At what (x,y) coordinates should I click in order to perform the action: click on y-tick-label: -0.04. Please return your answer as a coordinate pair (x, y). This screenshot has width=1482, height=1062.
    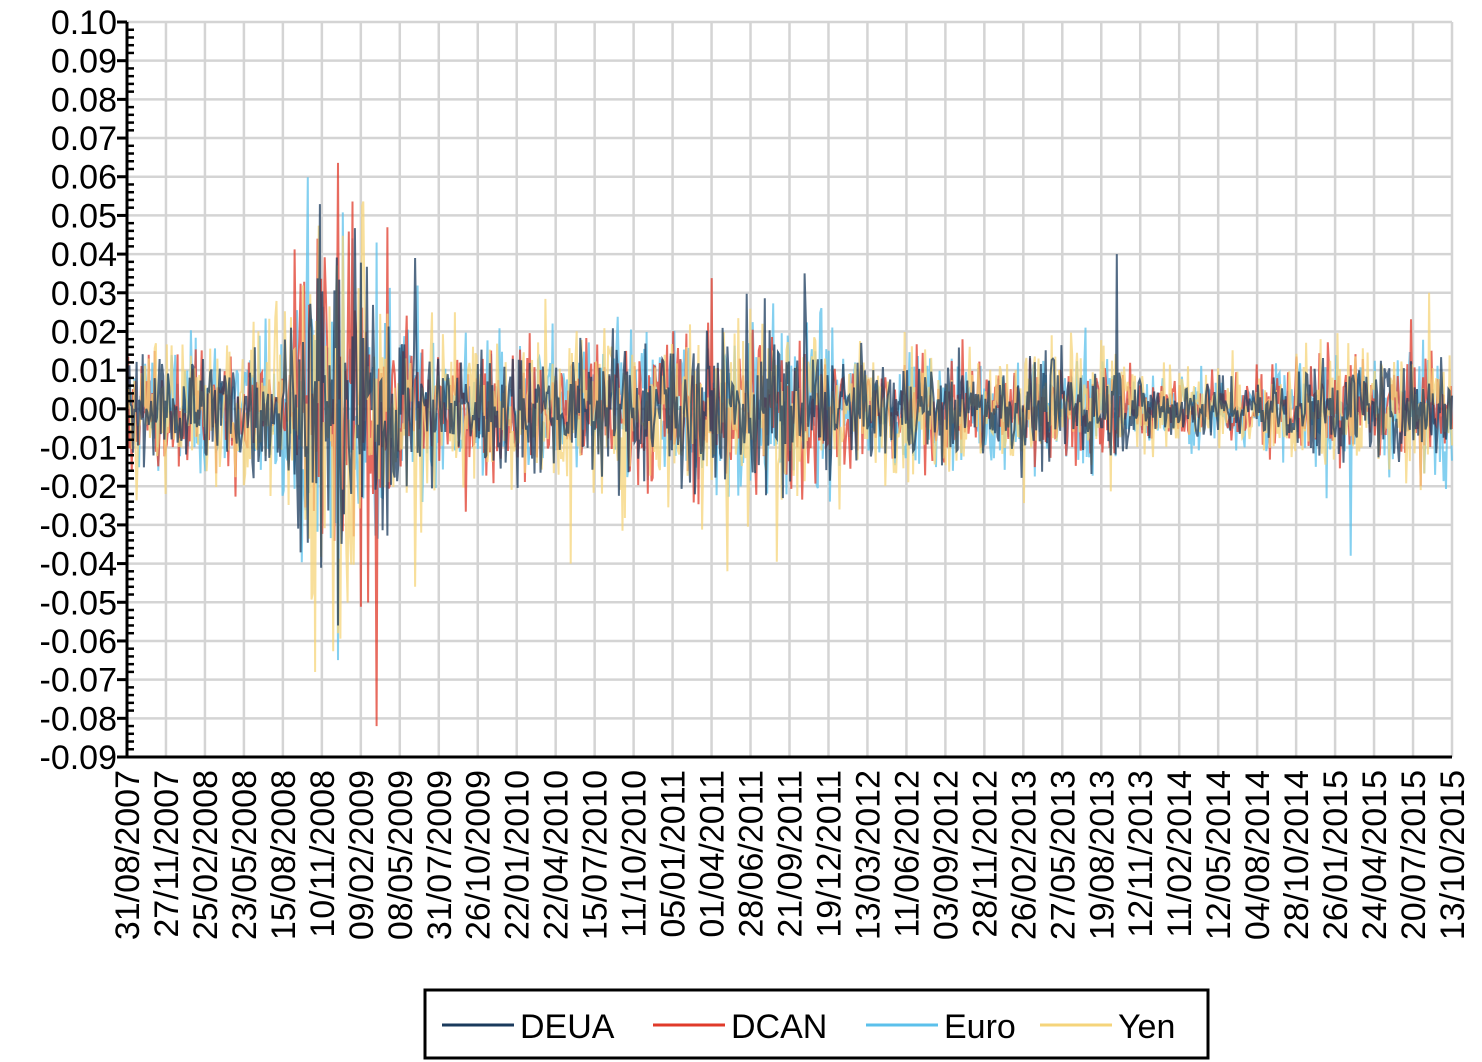
    Looking at the image, I should click on (79, 565).